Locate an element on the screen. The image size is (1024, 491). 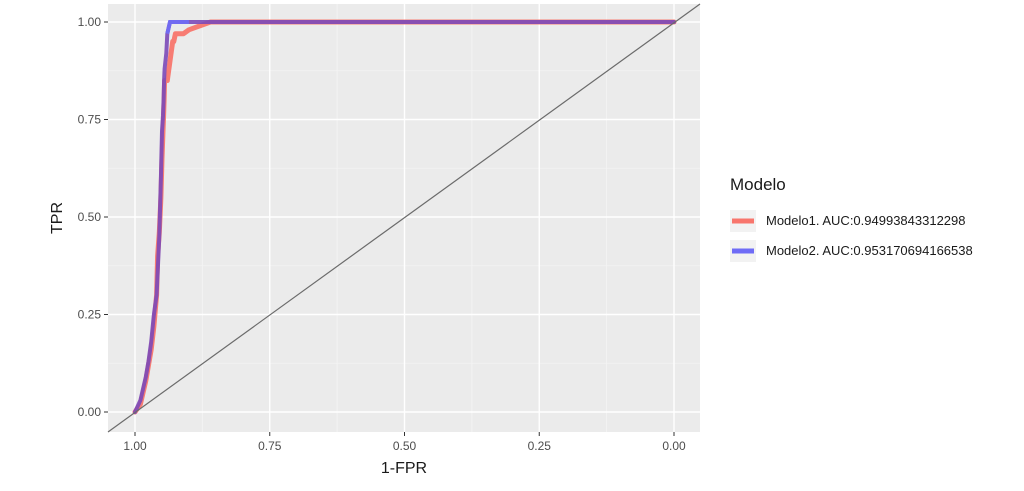
x-tick-label: 1.00 is located at coordinates (135, 446).